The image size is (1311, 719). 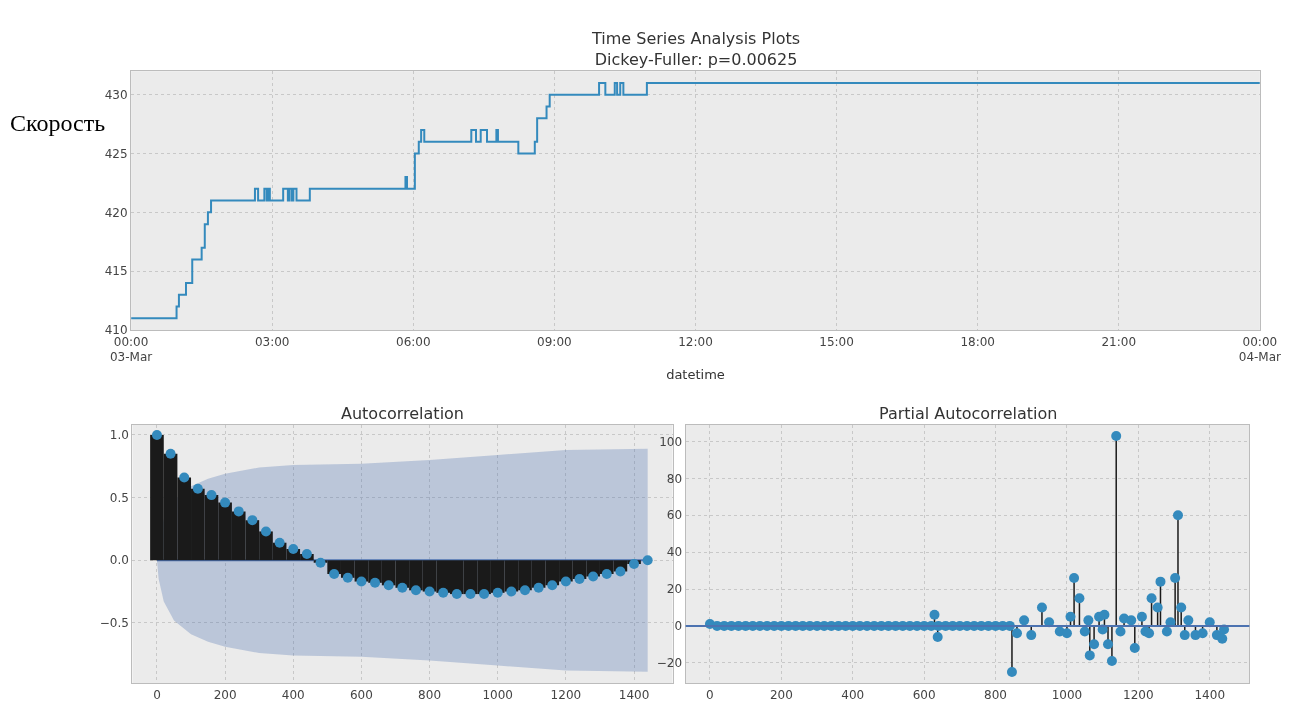 What do you see at coordinates (678, 626) in the screenshot?
I see `y-tick-label: 0` at bounding box center [678, 626].